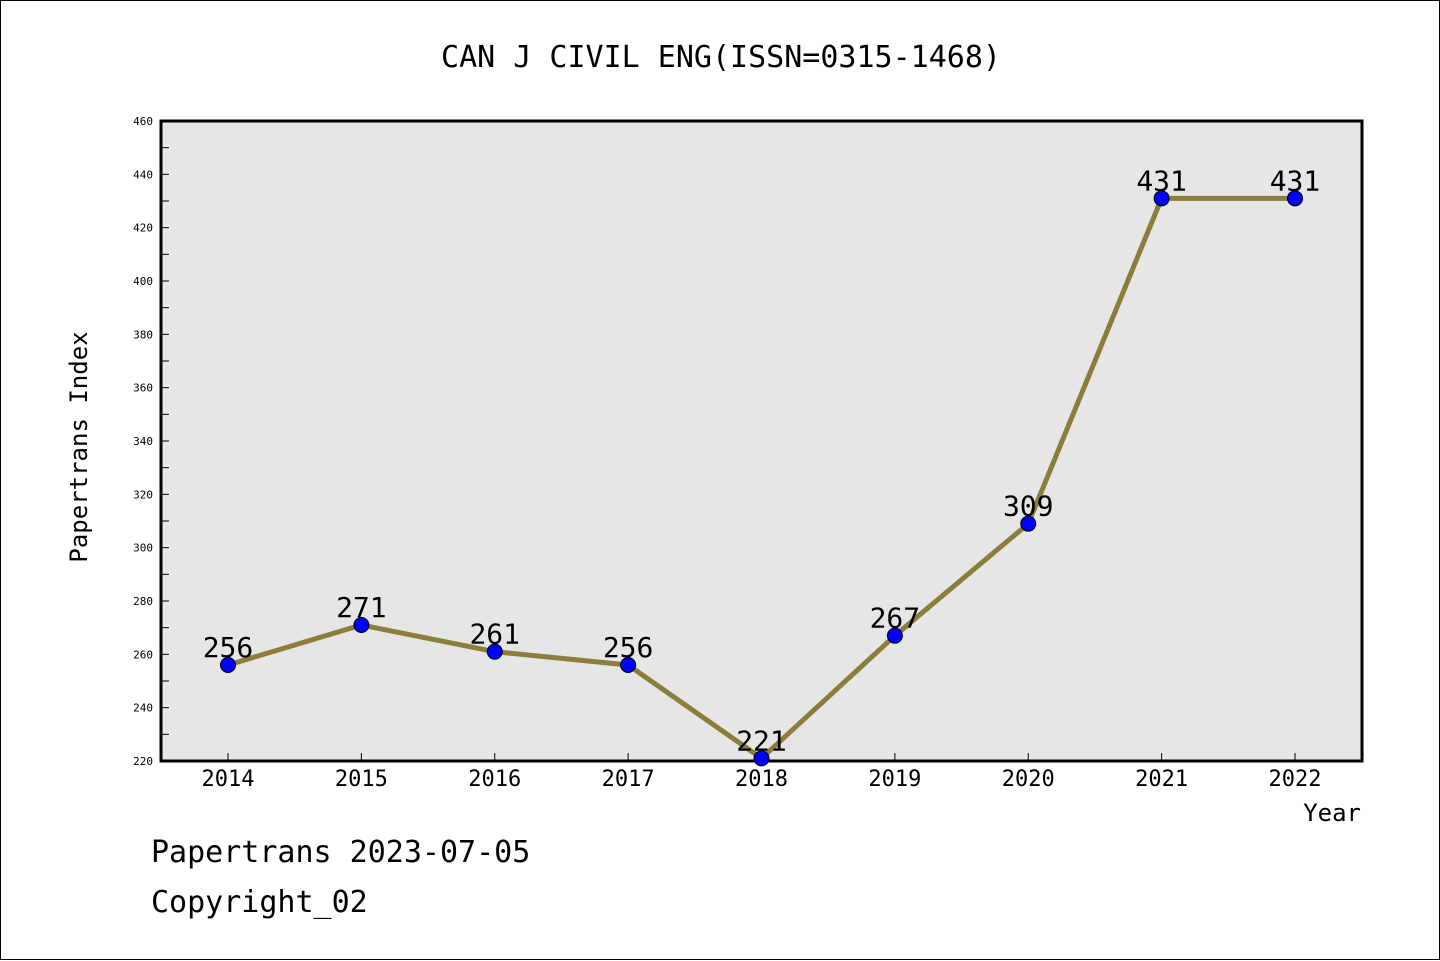 The height and width of the screenshot is (961, 1440). What do you see at coordinates (494, 634) in the screenshot?
I see `data-label: 261` at bounding box center [494, 634].